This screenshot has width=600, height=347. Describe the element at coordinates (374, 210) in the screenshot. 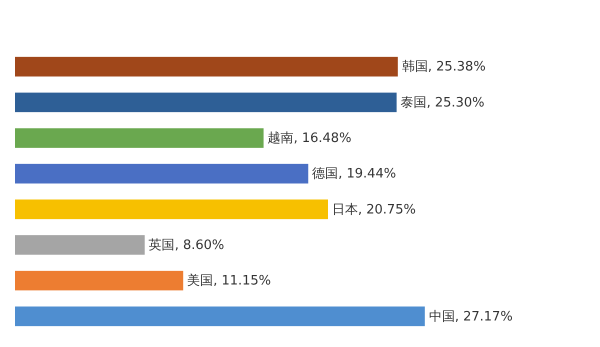

I see `data-label: 日本, 20.75%` at that location.